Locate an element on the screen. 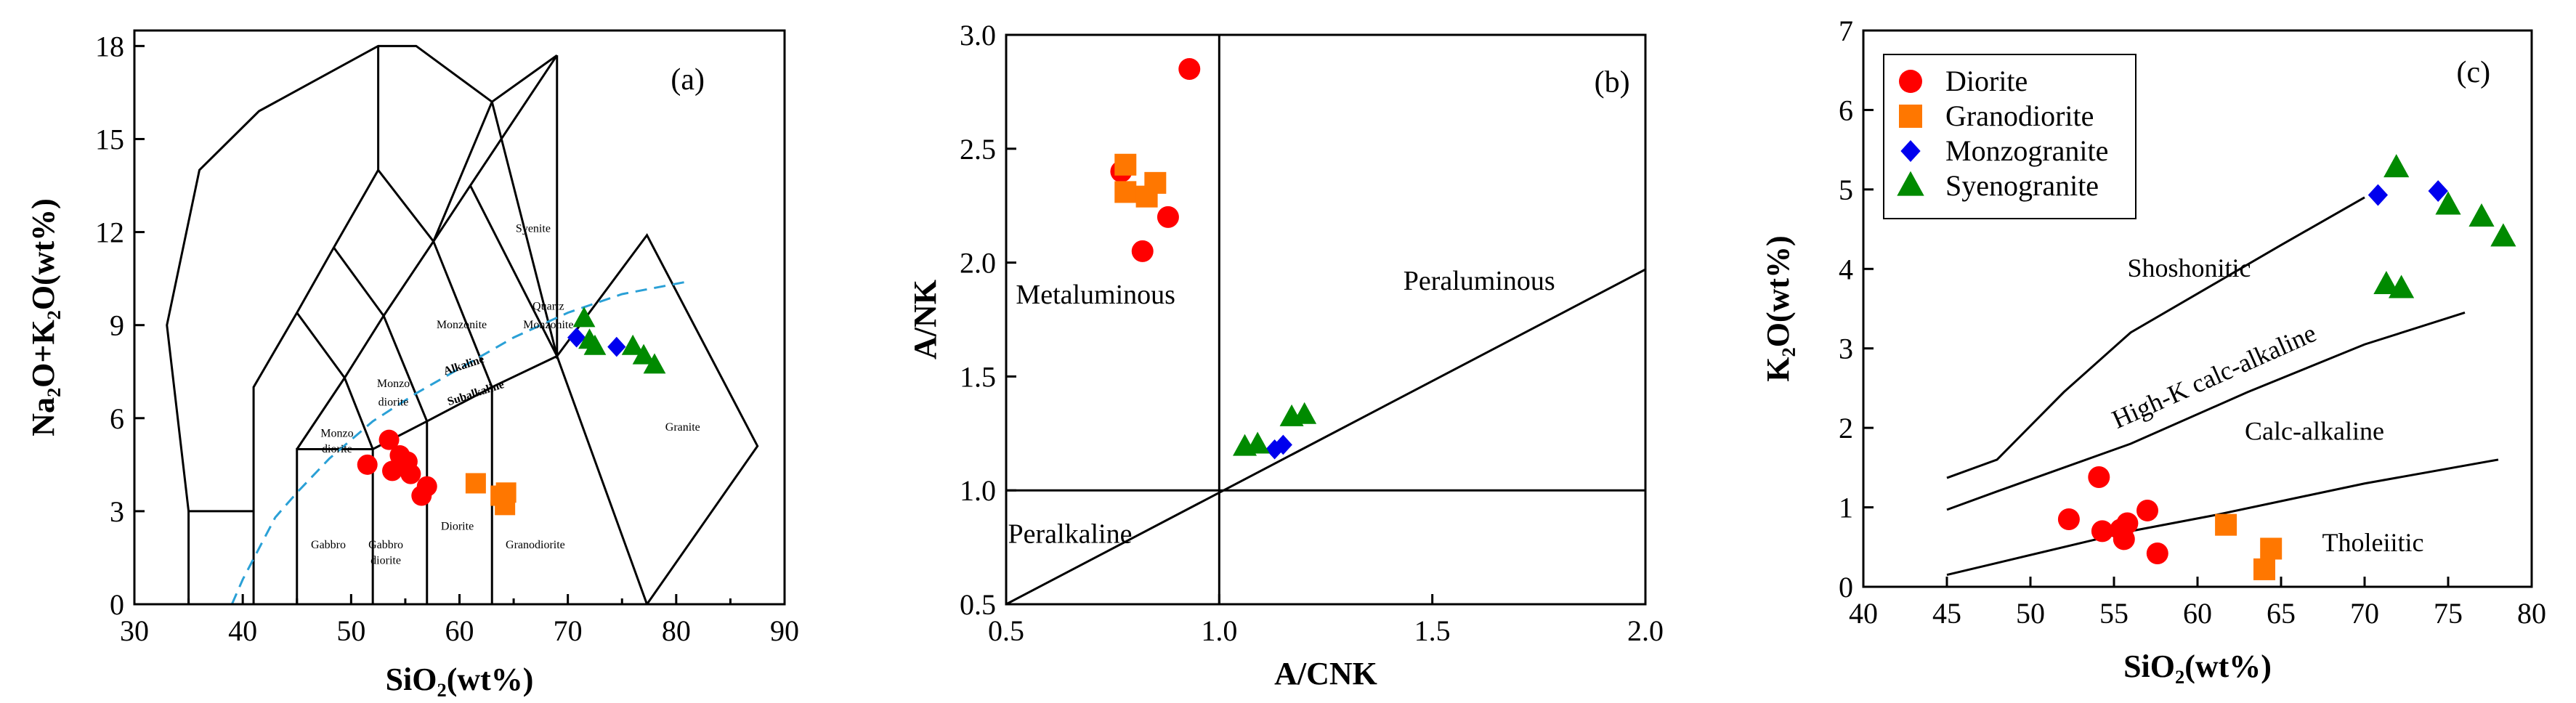 The width and height of the screenshot is (2576, 703). legend-syenogranite-label: Syenogranite is located at coordinates (2022, 186).